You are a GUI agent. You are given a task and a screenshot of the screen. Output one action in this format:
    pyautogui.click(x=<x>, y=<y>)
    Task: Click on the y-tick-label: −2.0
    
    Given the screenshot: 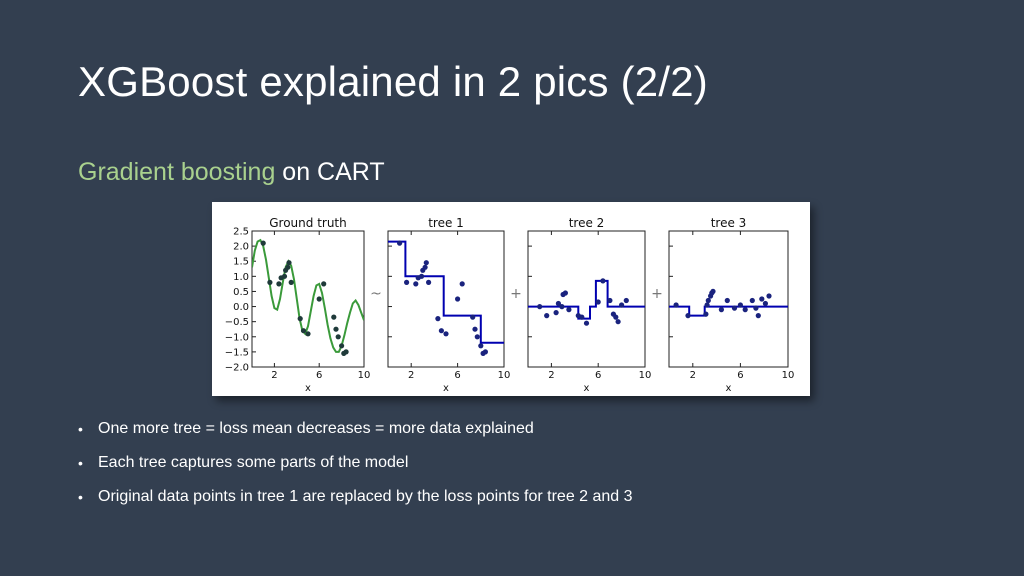 What is the action you would take?
    pyautogui.click(x=237, y=368)
    